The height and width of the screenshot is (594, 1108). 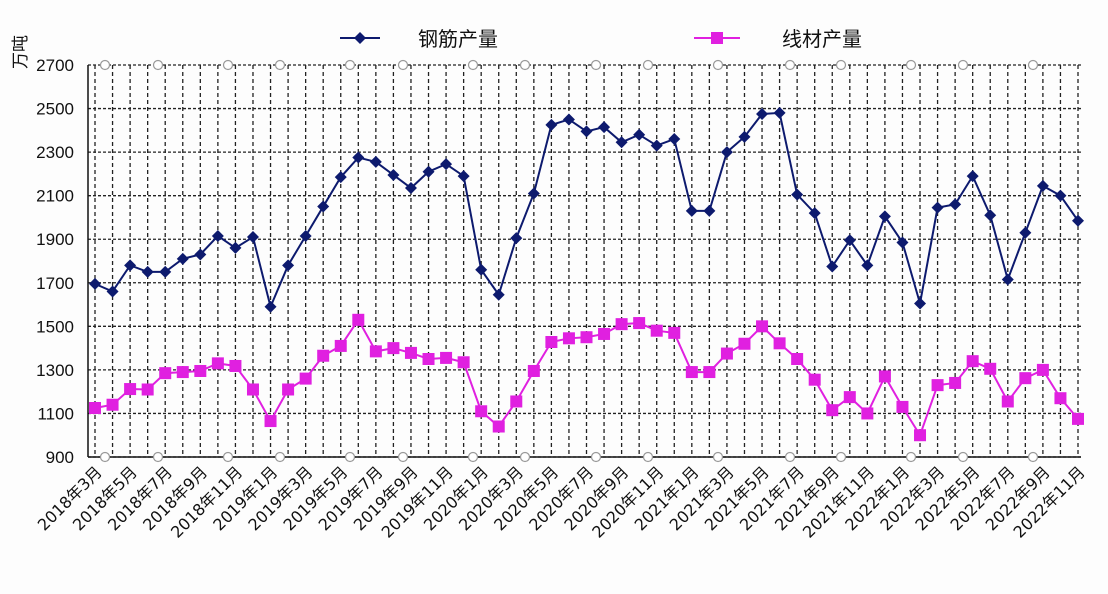 I want to click on y-tick-label: 900, so click(x=60, y=457).